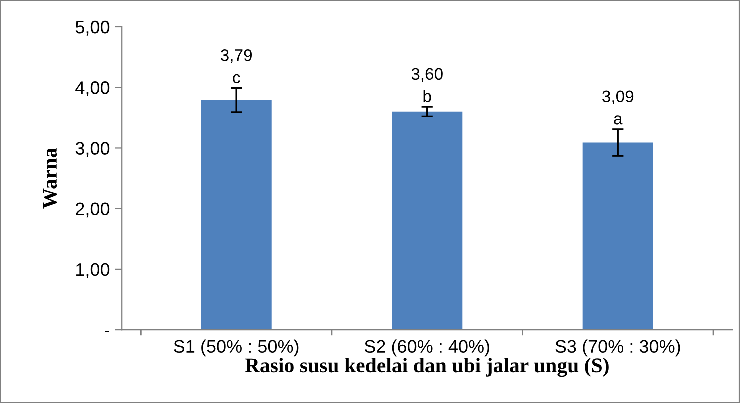 This screenshot has height=403, width=740. What do you see at coordinates (93, 270) in the screenshot?
I see `y-tick-label: 1,00` at bounding box center [93, 270].